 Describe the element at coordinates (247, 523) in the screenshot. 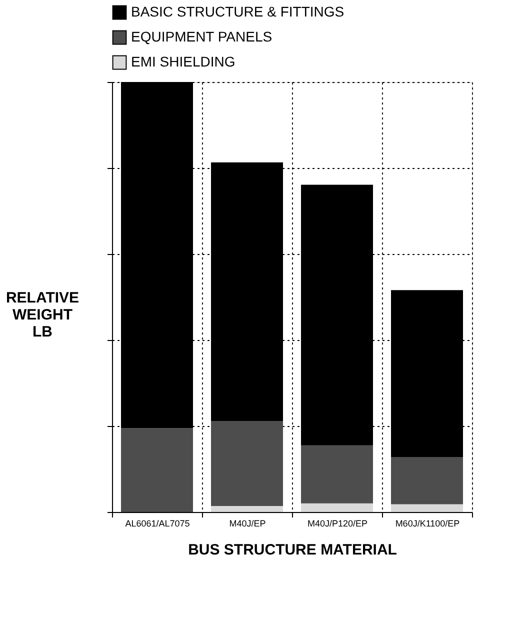

I see `x-tick-label: M40J/EP` at that location.